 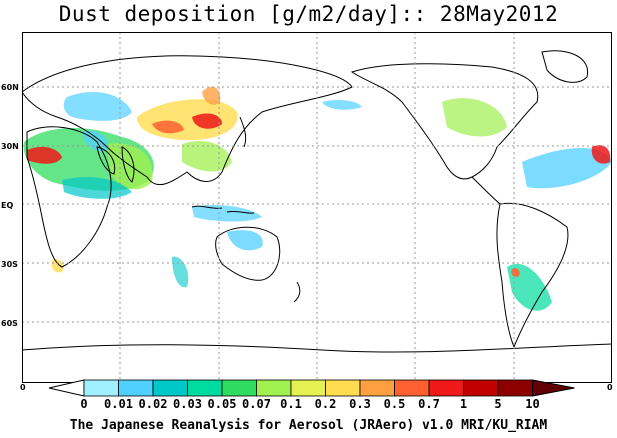 I want to click on dust-sahel, so click(x=97, y=188).